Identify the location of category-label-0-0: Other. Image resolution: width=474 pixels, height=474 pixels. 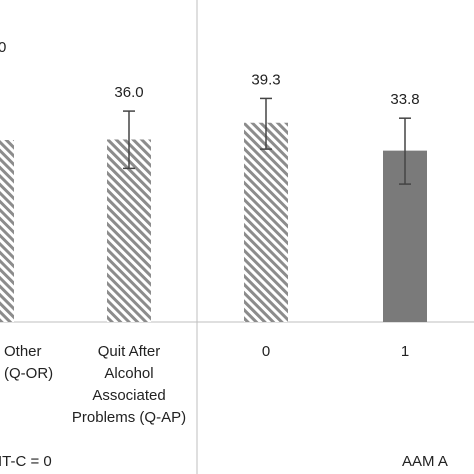
(23, 351).